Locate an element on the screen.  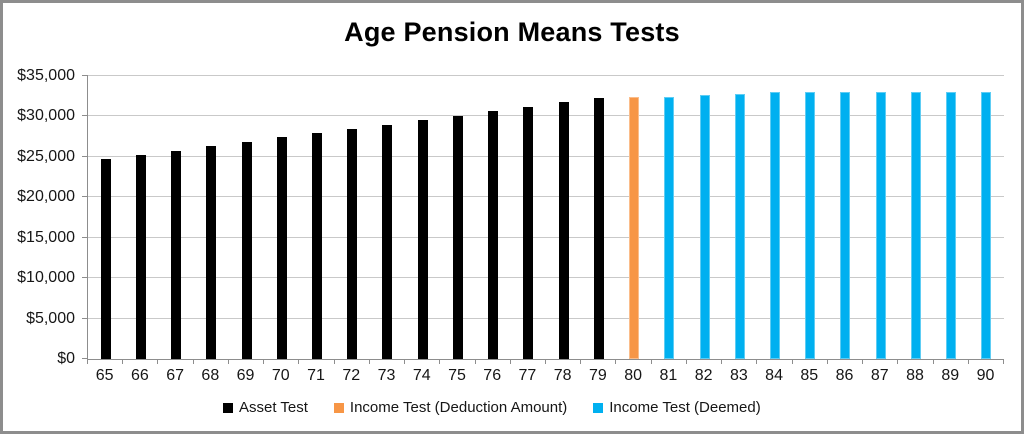
y-axis-label: $0 is located at coordinates (66, 358).